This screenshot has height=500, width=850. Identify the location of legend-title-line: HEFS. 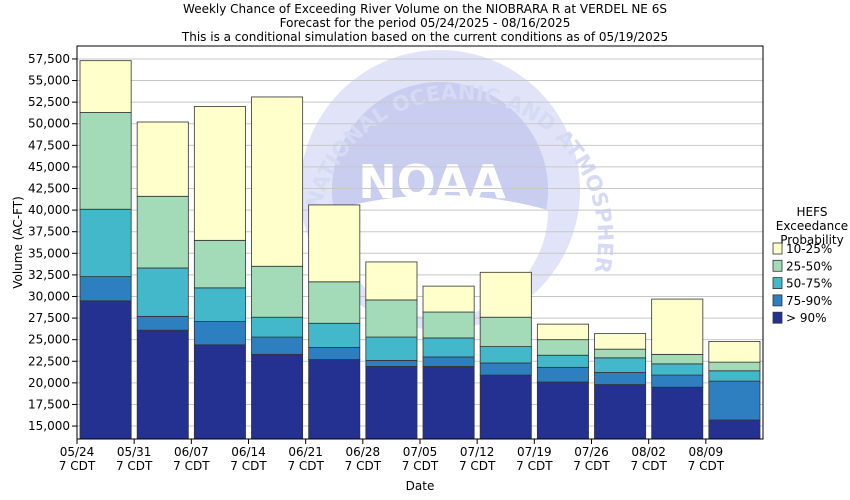
(812, 212).